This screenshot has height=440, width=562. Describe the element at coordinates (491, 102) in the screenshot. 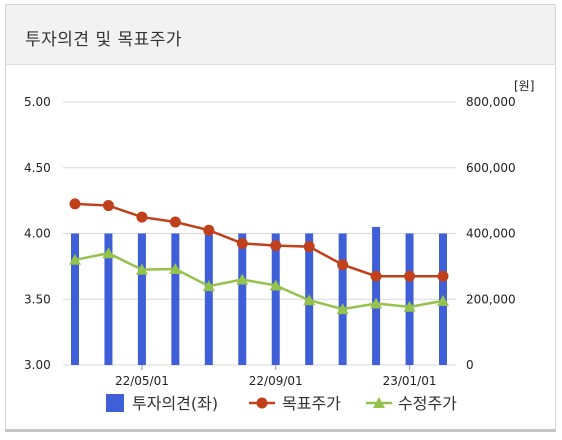

I see `y-right-tick-label: 800,000` at that location.